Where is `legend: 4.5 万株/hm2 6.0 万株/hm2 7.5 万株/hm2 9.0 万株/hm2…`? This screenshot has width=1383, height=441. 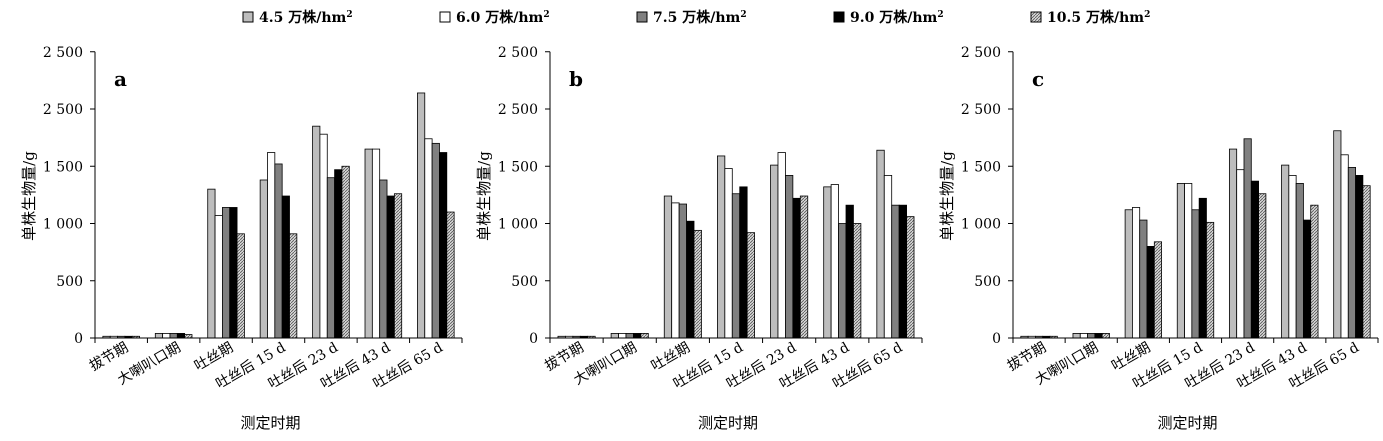
legend: 4.5 万株/hm2 6.0 万株/hm2 7.5 万株/hm2 9.0 万株/hm2… is located at coordinates (696, 17).